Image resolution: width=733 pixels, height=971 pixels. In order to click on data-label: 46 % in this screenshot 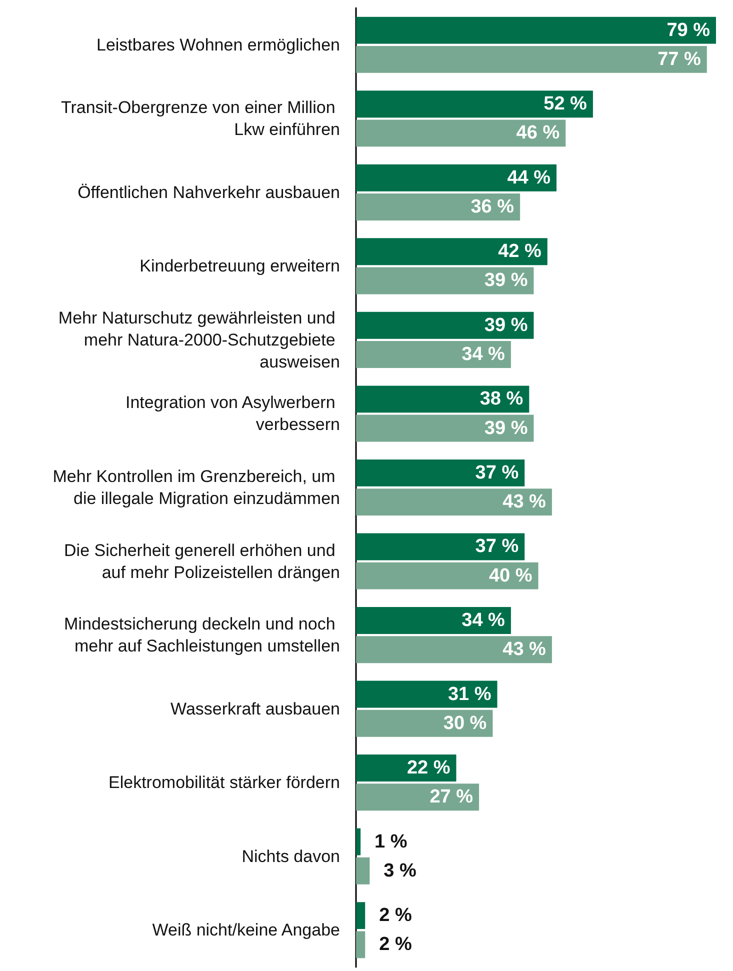, I will do `click(538, 133)`.